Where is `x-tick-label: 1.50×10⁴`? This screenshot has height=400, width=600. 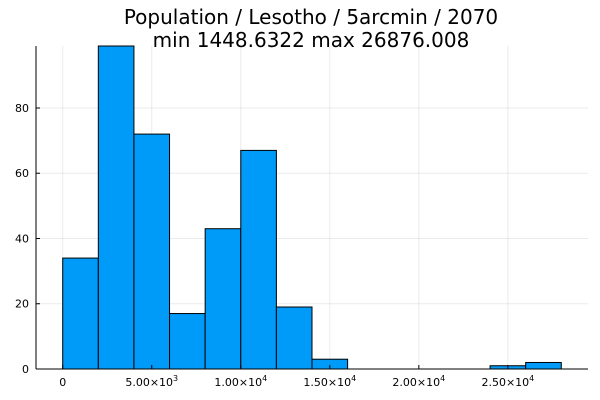
x-tick-label: 1.50×10⁴ is located at coordinates (329, 381).